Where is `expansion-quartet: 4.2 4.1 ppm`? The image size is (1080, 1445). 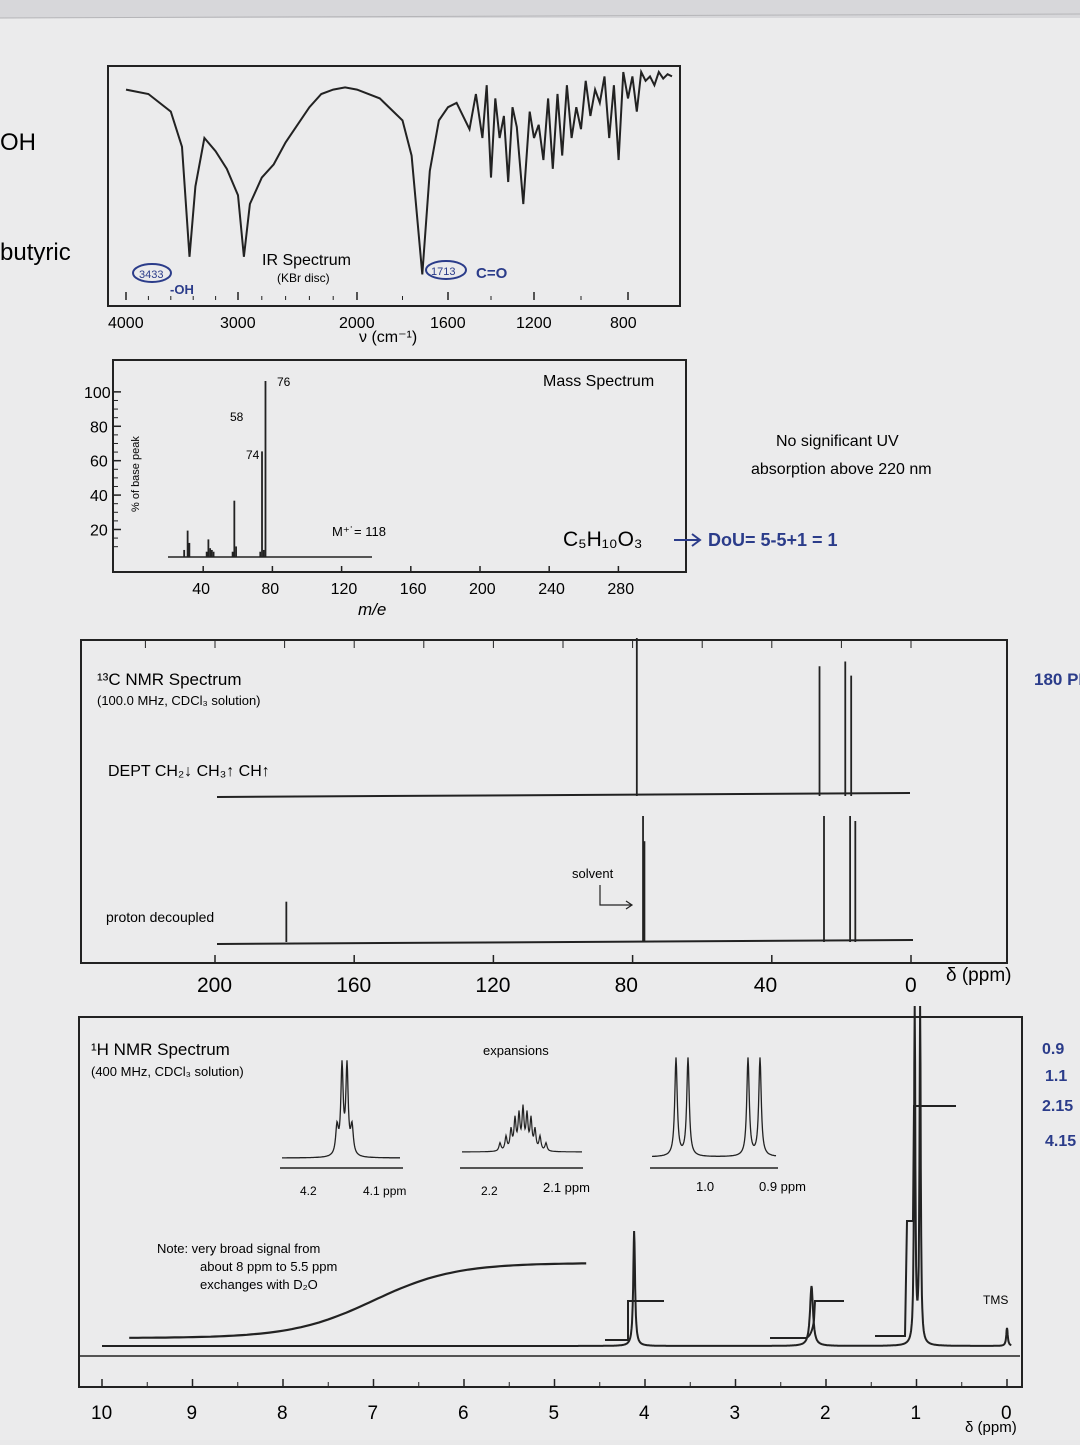 expansion-quartet: 4.2 4.1 ppm is located at coordinates (343, 1129).